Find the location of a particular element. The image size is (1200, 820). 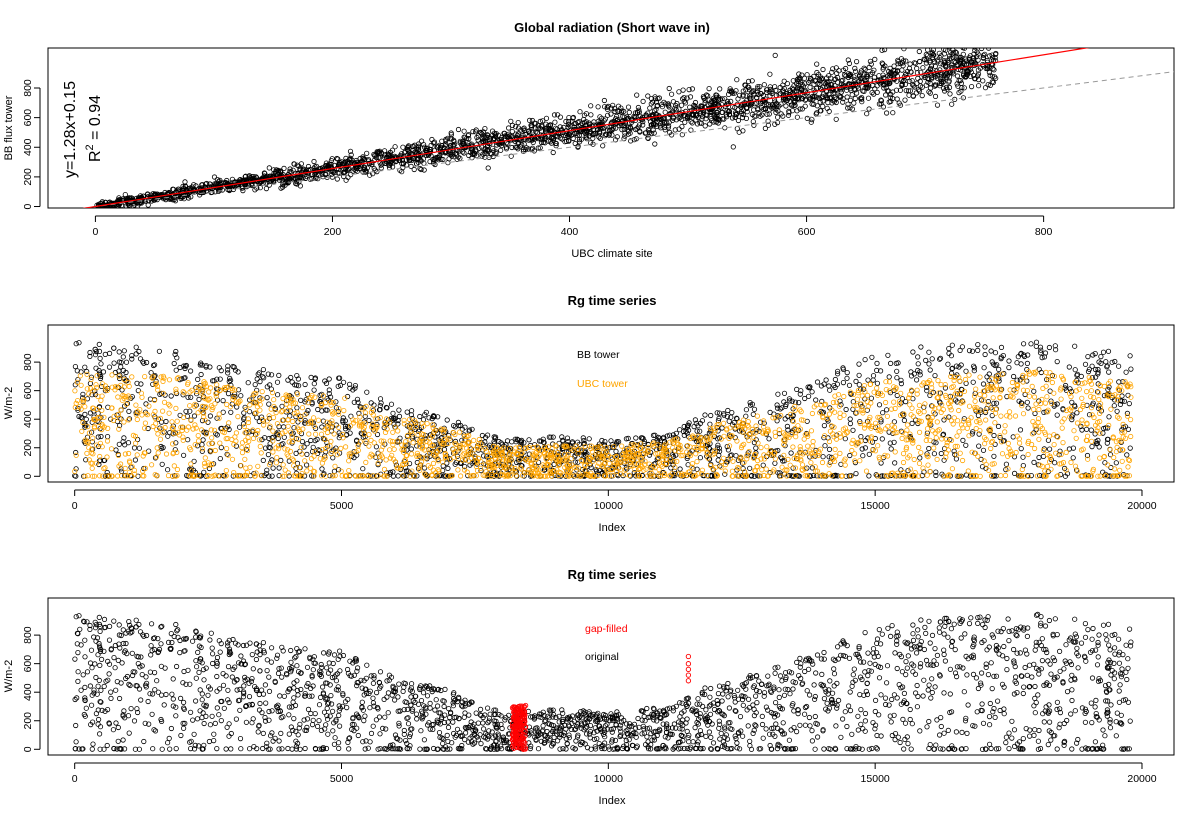

r-squared: R2 = 0.94 is located at coordinates (94, 128).